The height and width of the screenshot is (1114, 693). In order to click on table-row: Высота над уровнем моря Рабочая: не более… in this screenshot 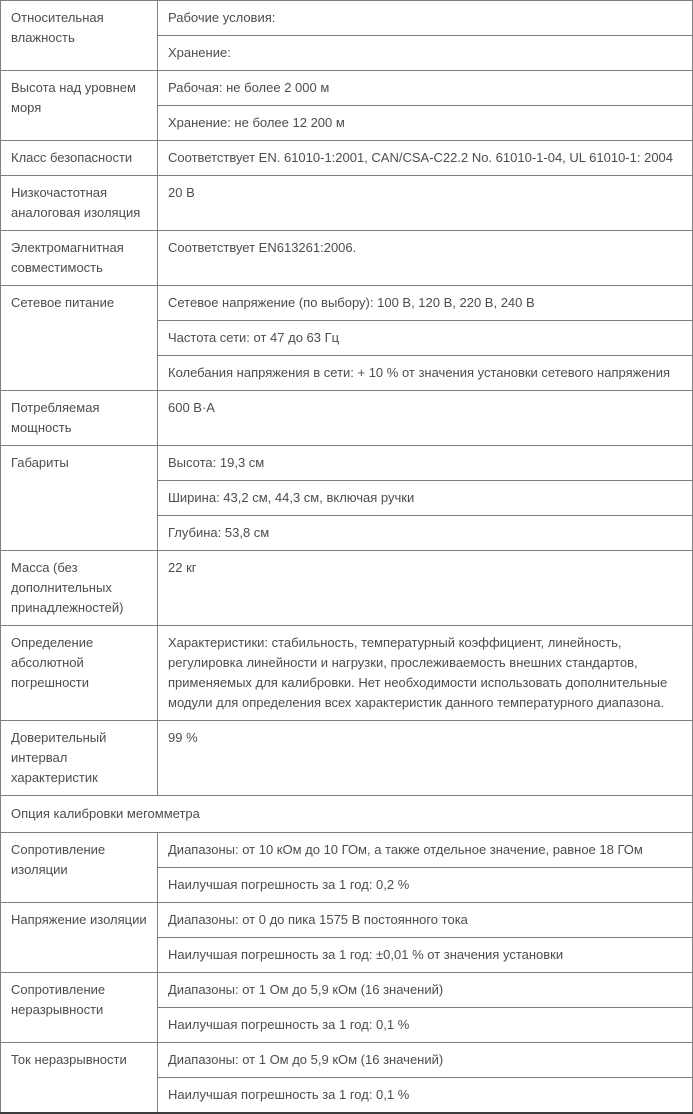, I will do `click(346, 105)`.